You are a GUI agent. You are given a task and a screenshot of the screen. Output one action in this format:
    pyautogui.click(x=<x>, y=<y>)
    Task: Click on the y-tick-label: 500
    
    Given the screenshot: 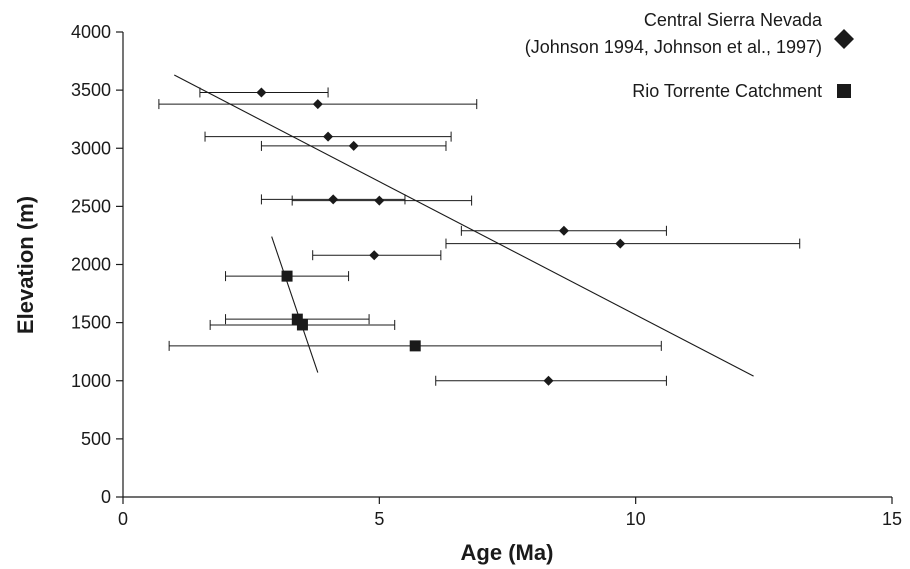 What is the action you would take?
    pyautogui.click(x=96, y=439)
    